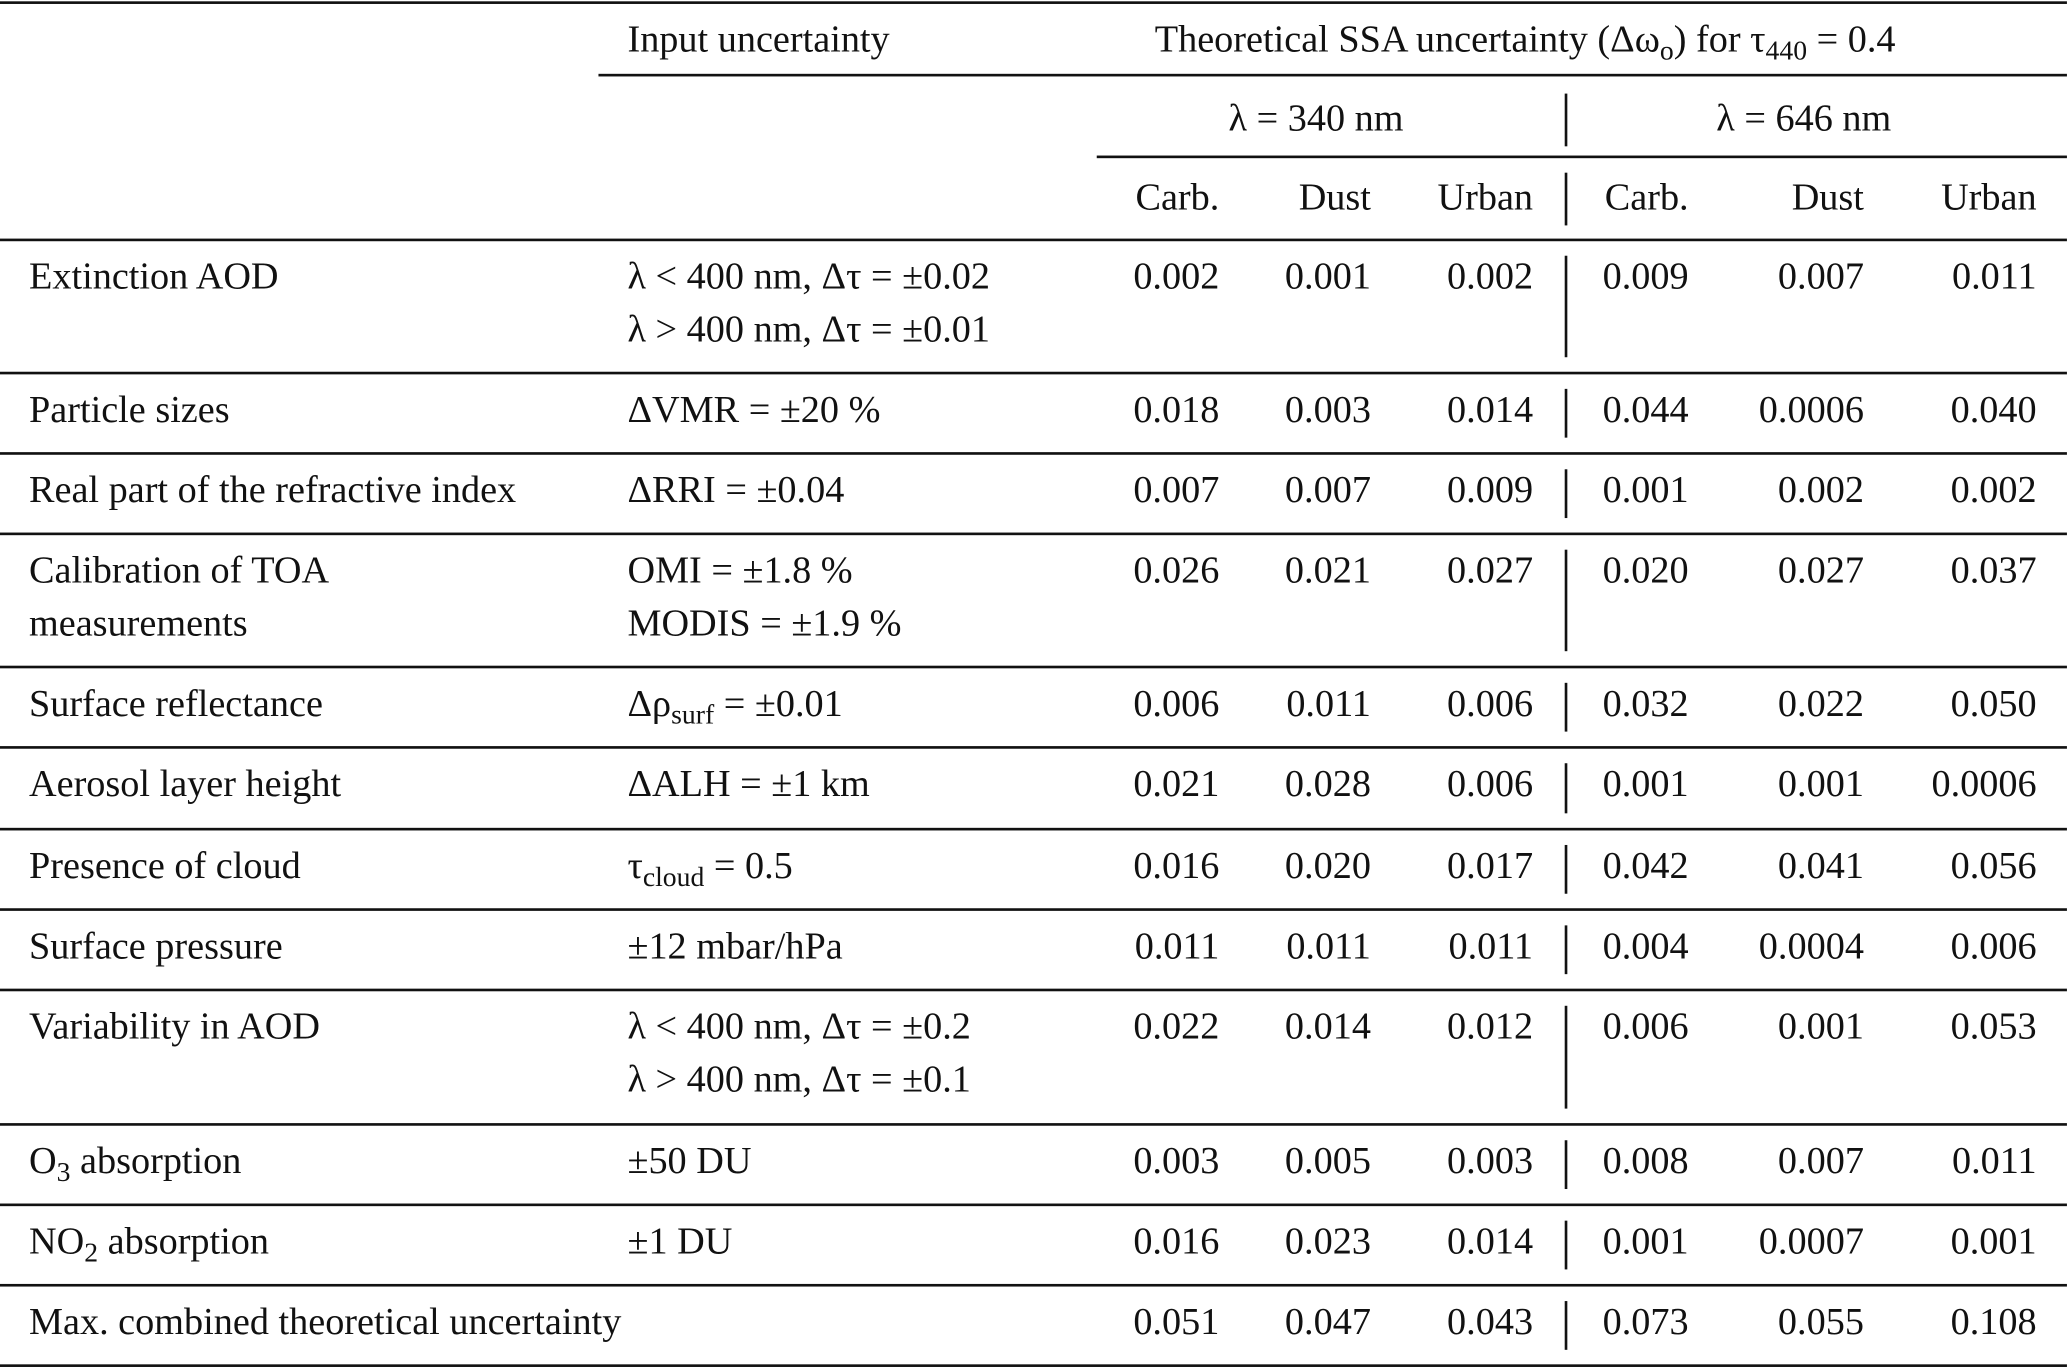  What do you see at coordinates (135, 1162) in the screenshot?
I see `row-label: O3 absorption` at bounding box center [135, 1162].